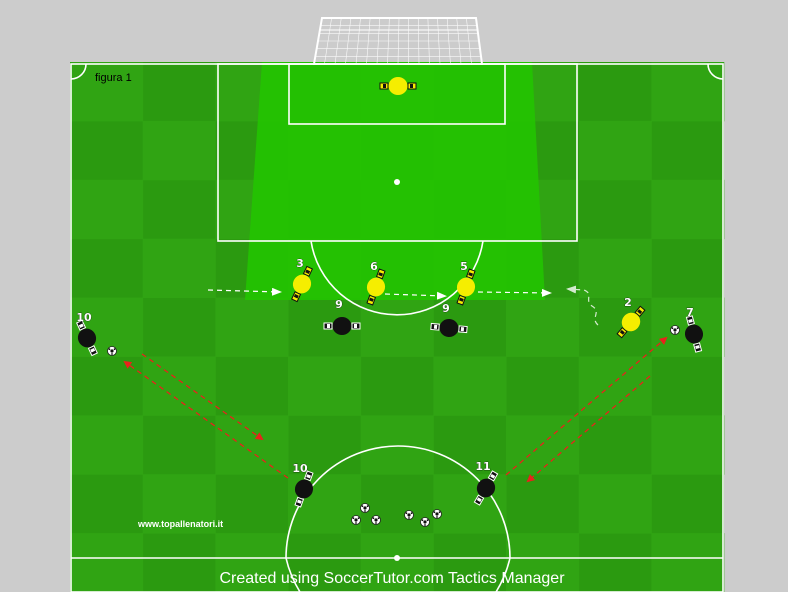  What do you see at coordinates (113, 78) in the screenshot?
I see `figure-label: figura 1` at bounding box center [113, 78].